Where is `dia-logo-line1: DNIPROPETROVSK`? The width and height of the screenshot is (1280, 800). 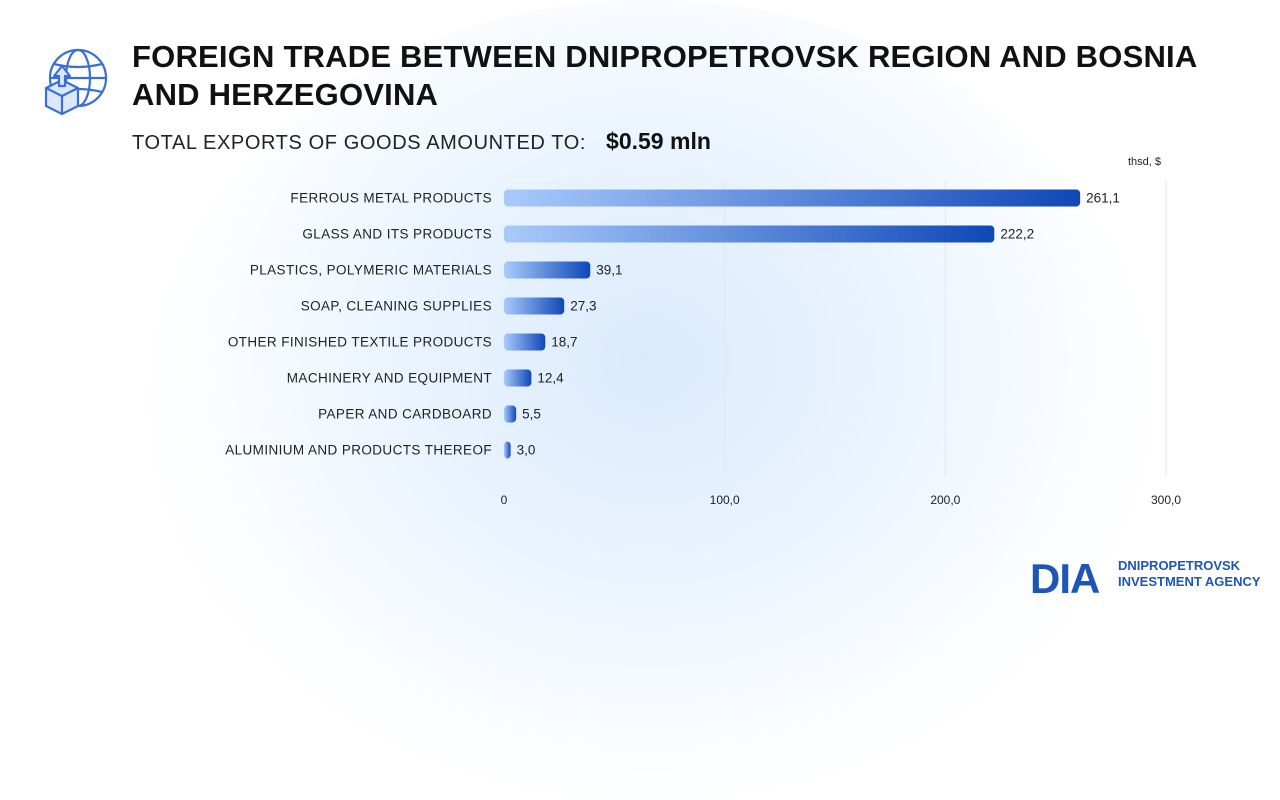 dia-logo-line1: DNIPROPETROVSK is located at coordinates (1179, 565).